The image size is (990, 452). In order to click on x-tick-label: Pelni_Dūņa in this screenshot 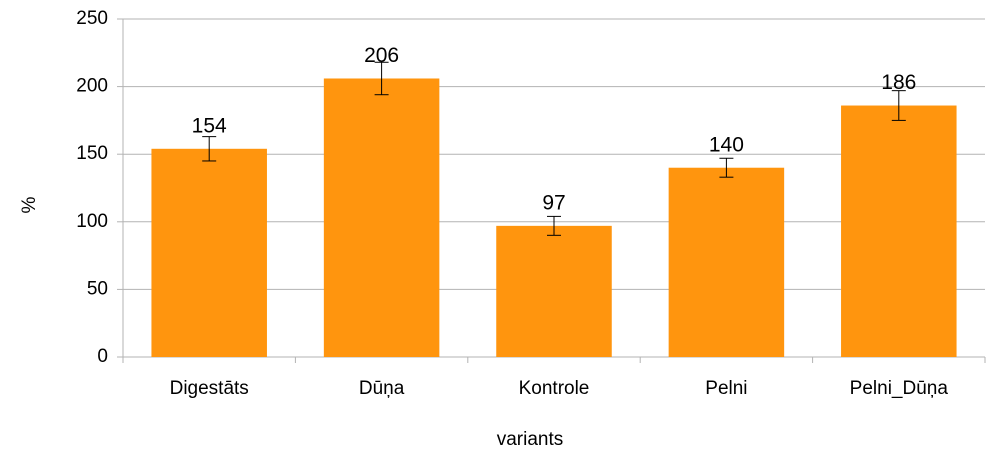, I will do `click(899, 388)`.